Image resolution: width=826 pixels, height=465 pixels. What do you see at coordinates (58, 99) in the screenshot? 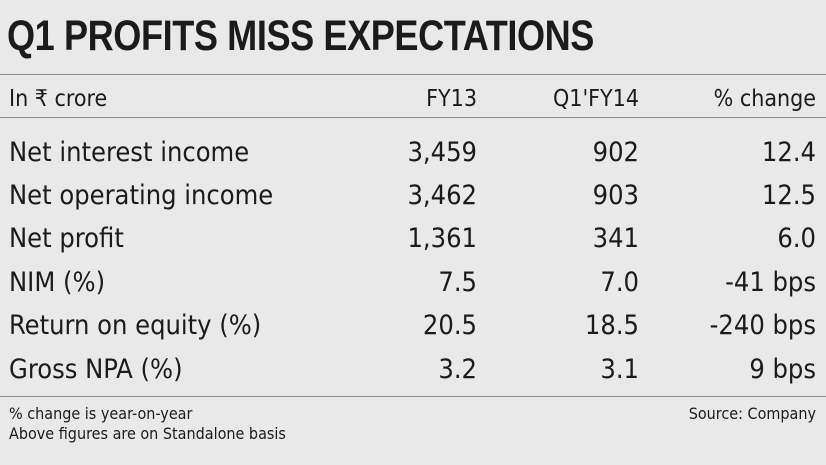
I see `header-unit: In ₹ crore` at bounding box center [58, 99].